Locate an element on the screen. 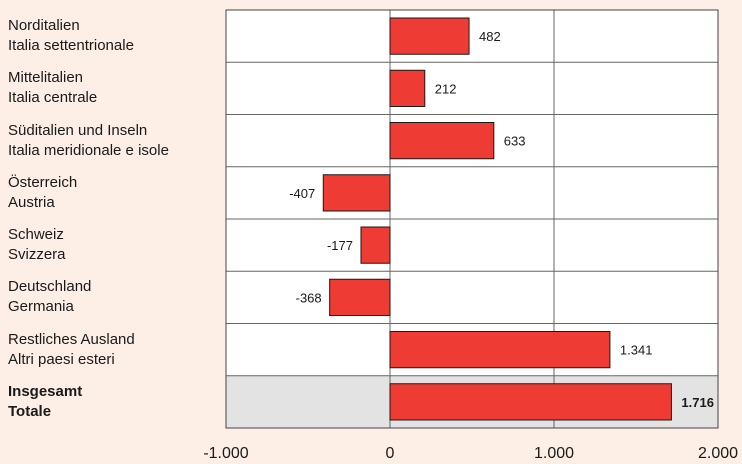  category-label: Insgesamt Totale is located at coordinates (45, 402).